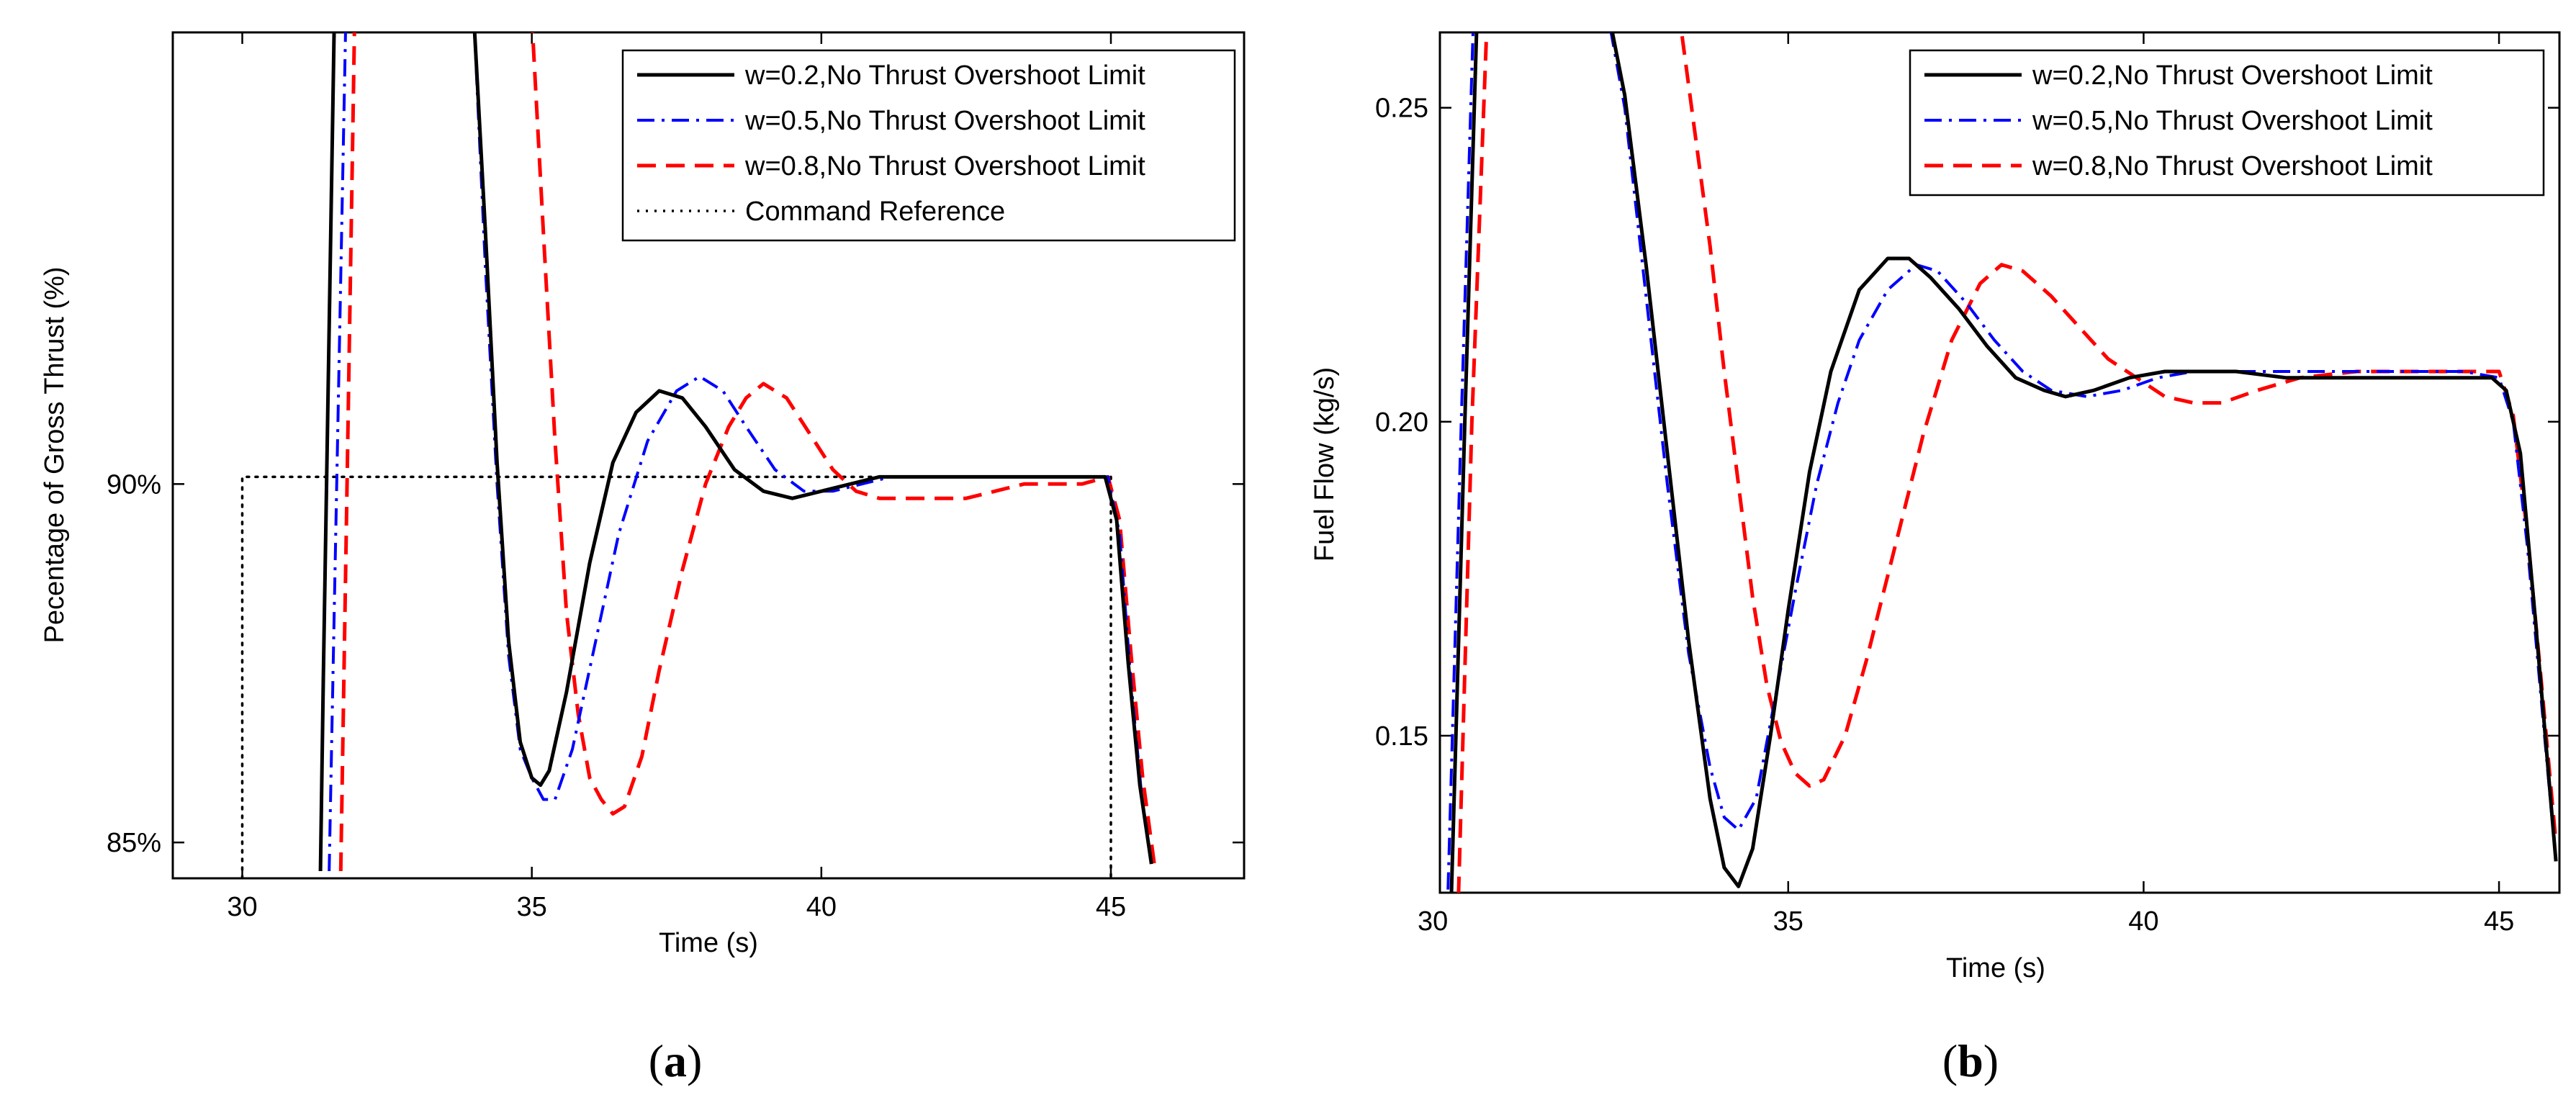 The width and height of the screenshot is (2576, 1095). What do you see at coordinates (1401, 736) in the screenshot?
I see `y-tick-label: 0.15` at bounding box center [1401, 736].